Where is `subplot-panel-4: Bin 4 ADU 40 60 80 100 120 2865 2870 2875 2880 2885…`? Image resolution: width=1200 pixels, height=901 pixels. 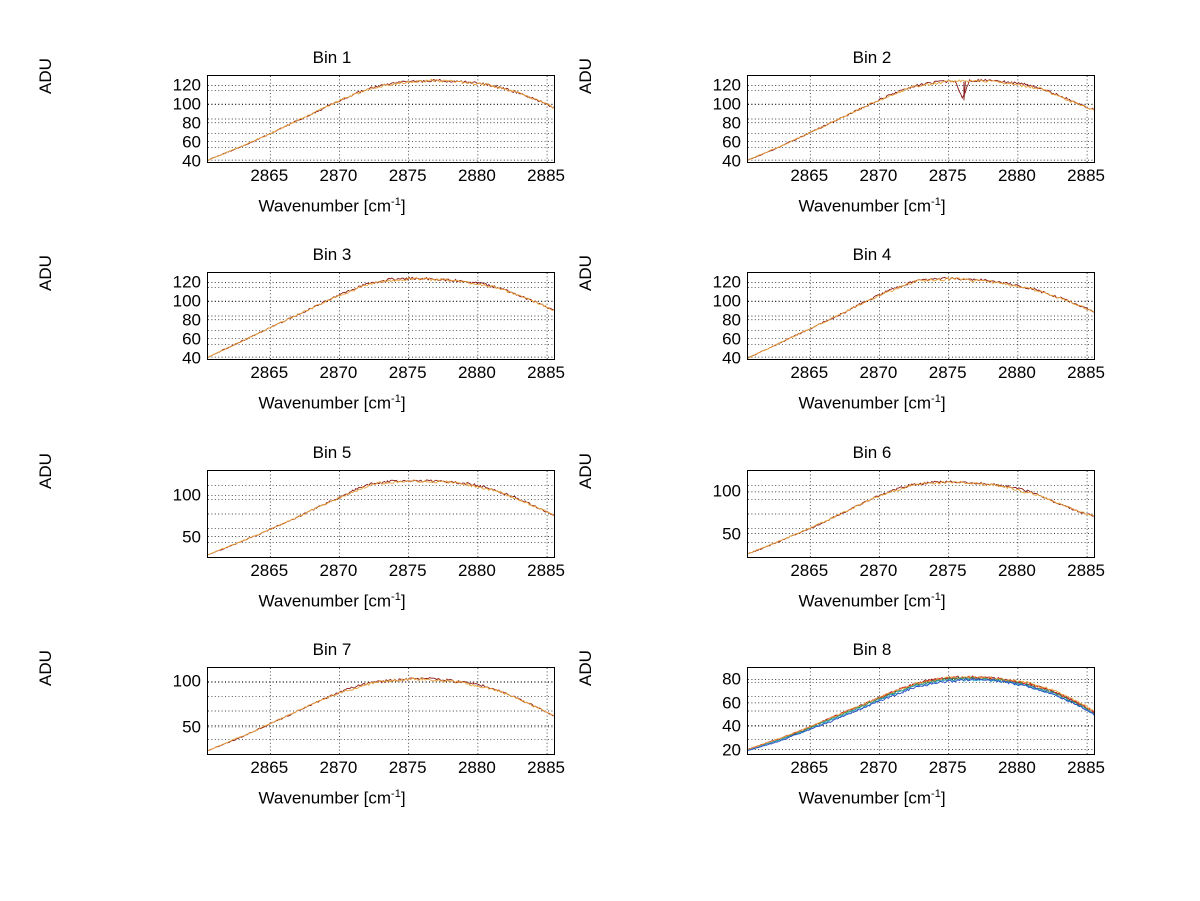
subplot-panel-4: Bin 4 ADU 40 60 80 100 120 2865 2870 2875 2880 2885… is located at coordinates (859, 350).